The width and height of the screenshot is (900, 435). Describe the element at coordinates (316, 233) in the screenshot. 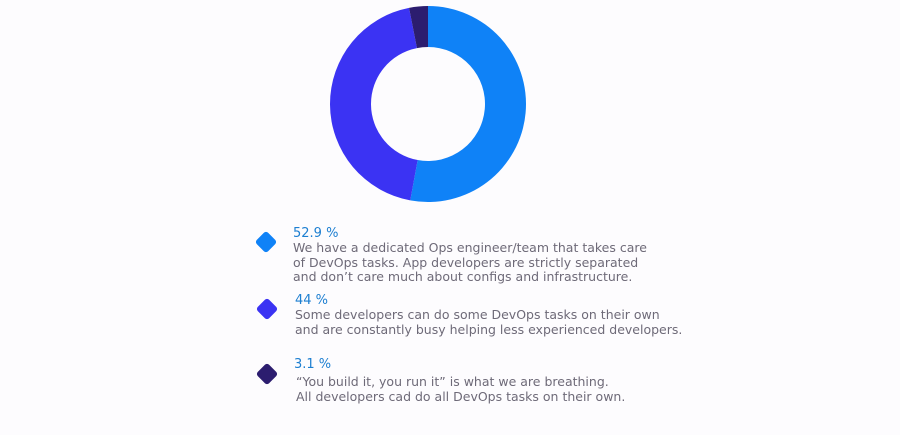

I see `legend-percentage: 52.9 %` at that location.